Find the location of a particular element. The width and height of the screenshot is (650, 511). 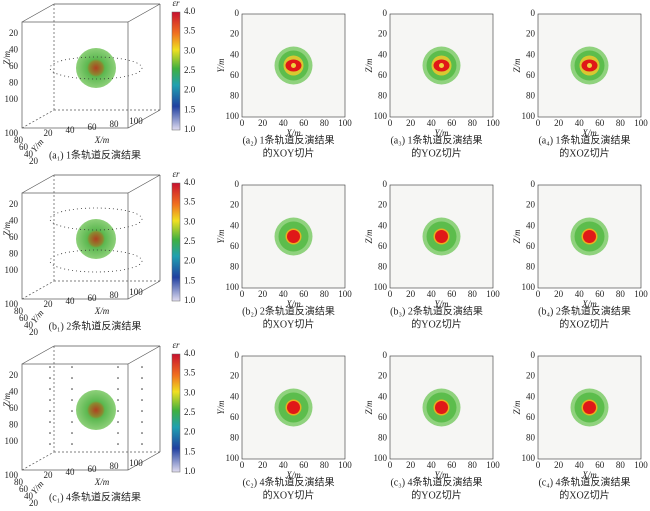

caption: (c₂) 4条轨道反演结果 is located at coordinates (288, 481).